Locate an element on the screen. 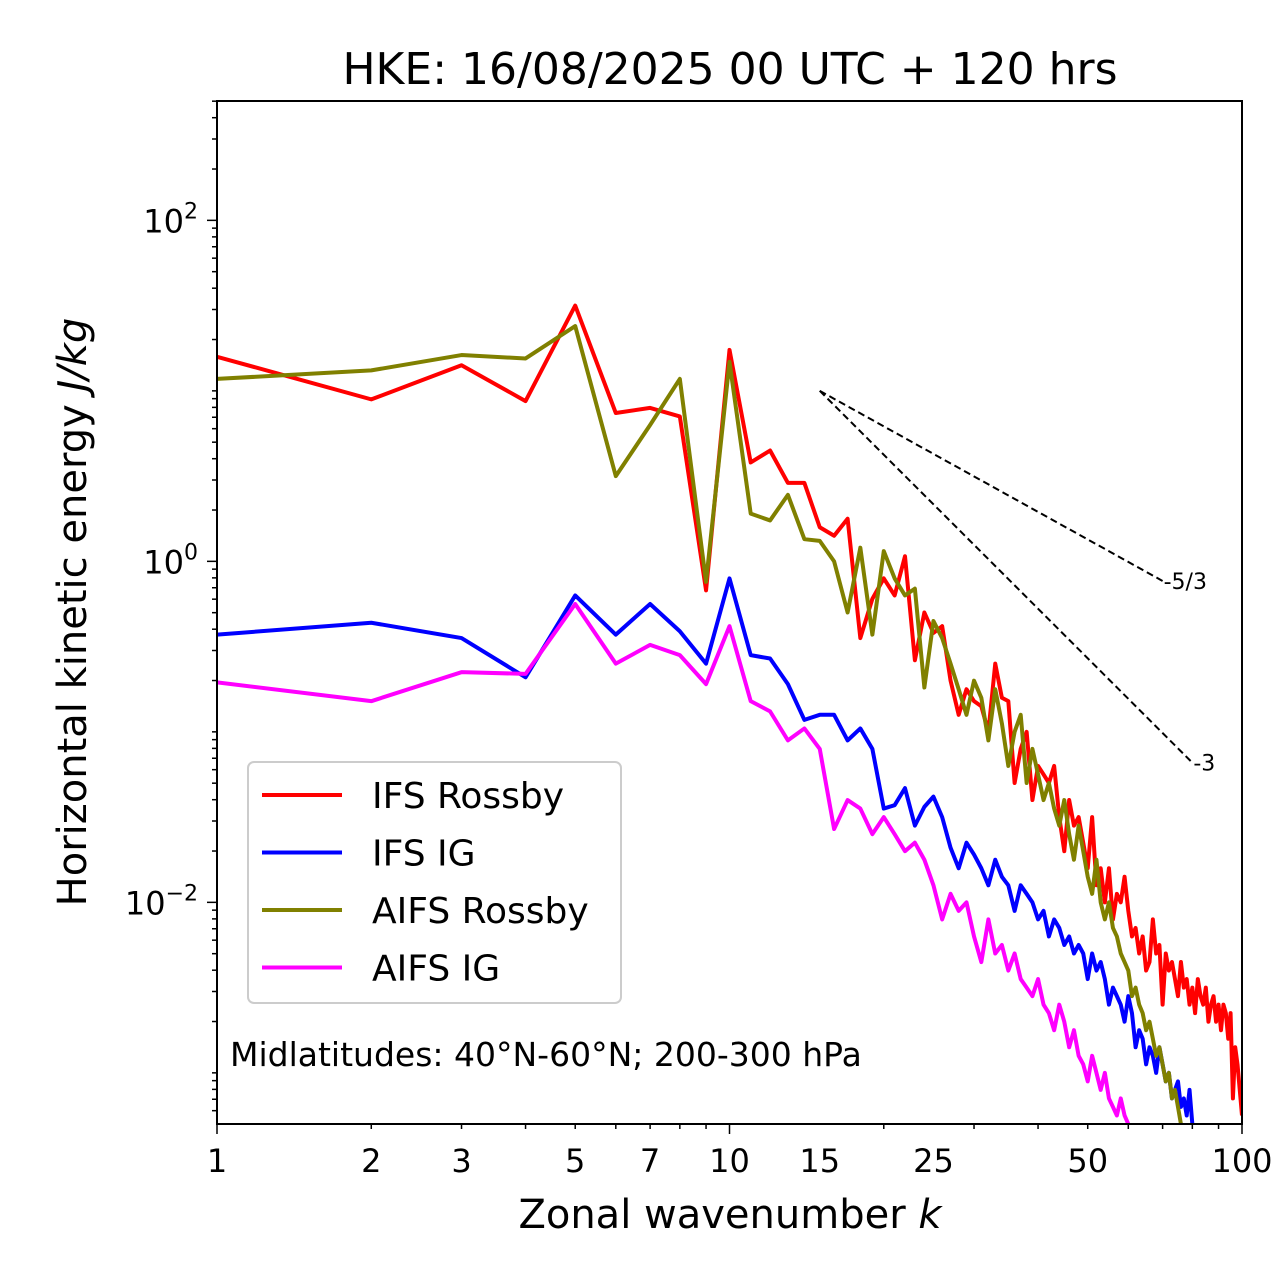 This screenshot has width=1280, height=1288. y-axis-label-unit: J/kg is located at coordinates (73, 358).